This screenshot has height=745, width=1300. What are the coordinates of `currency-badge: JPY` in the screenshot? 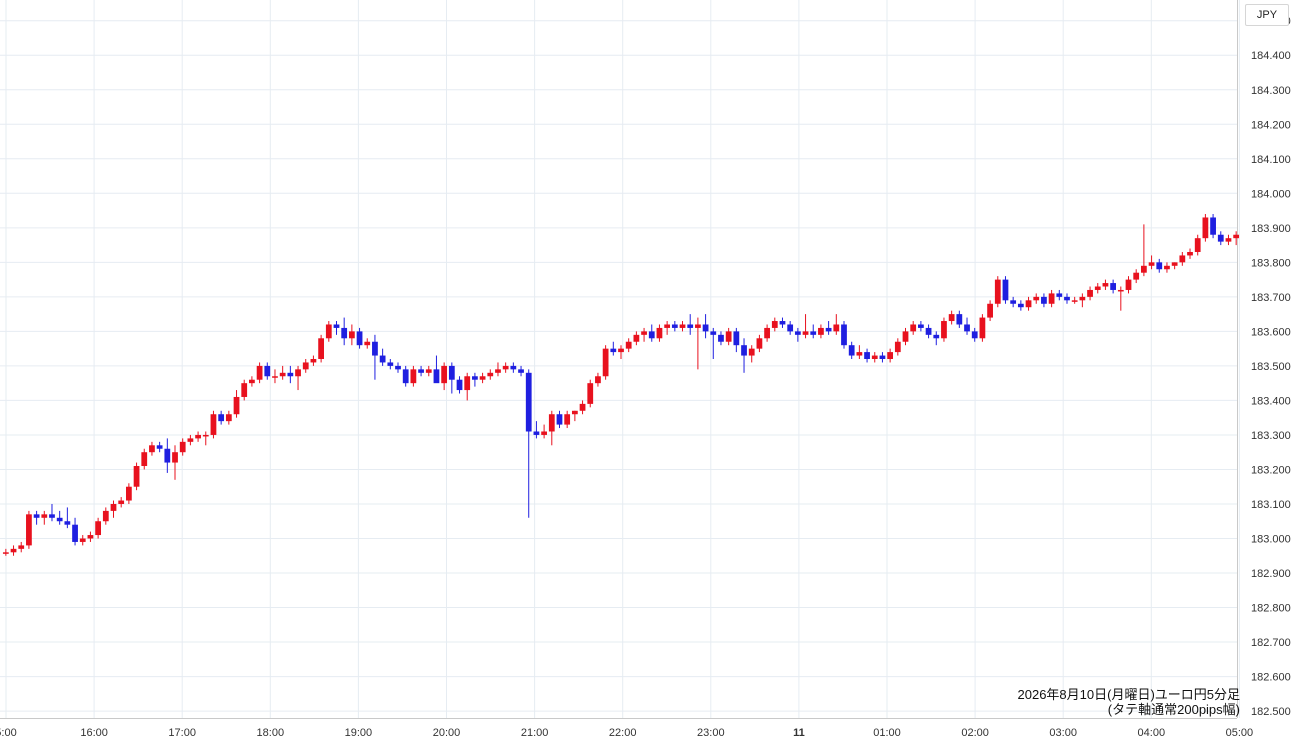 It's located at (1267, 15).